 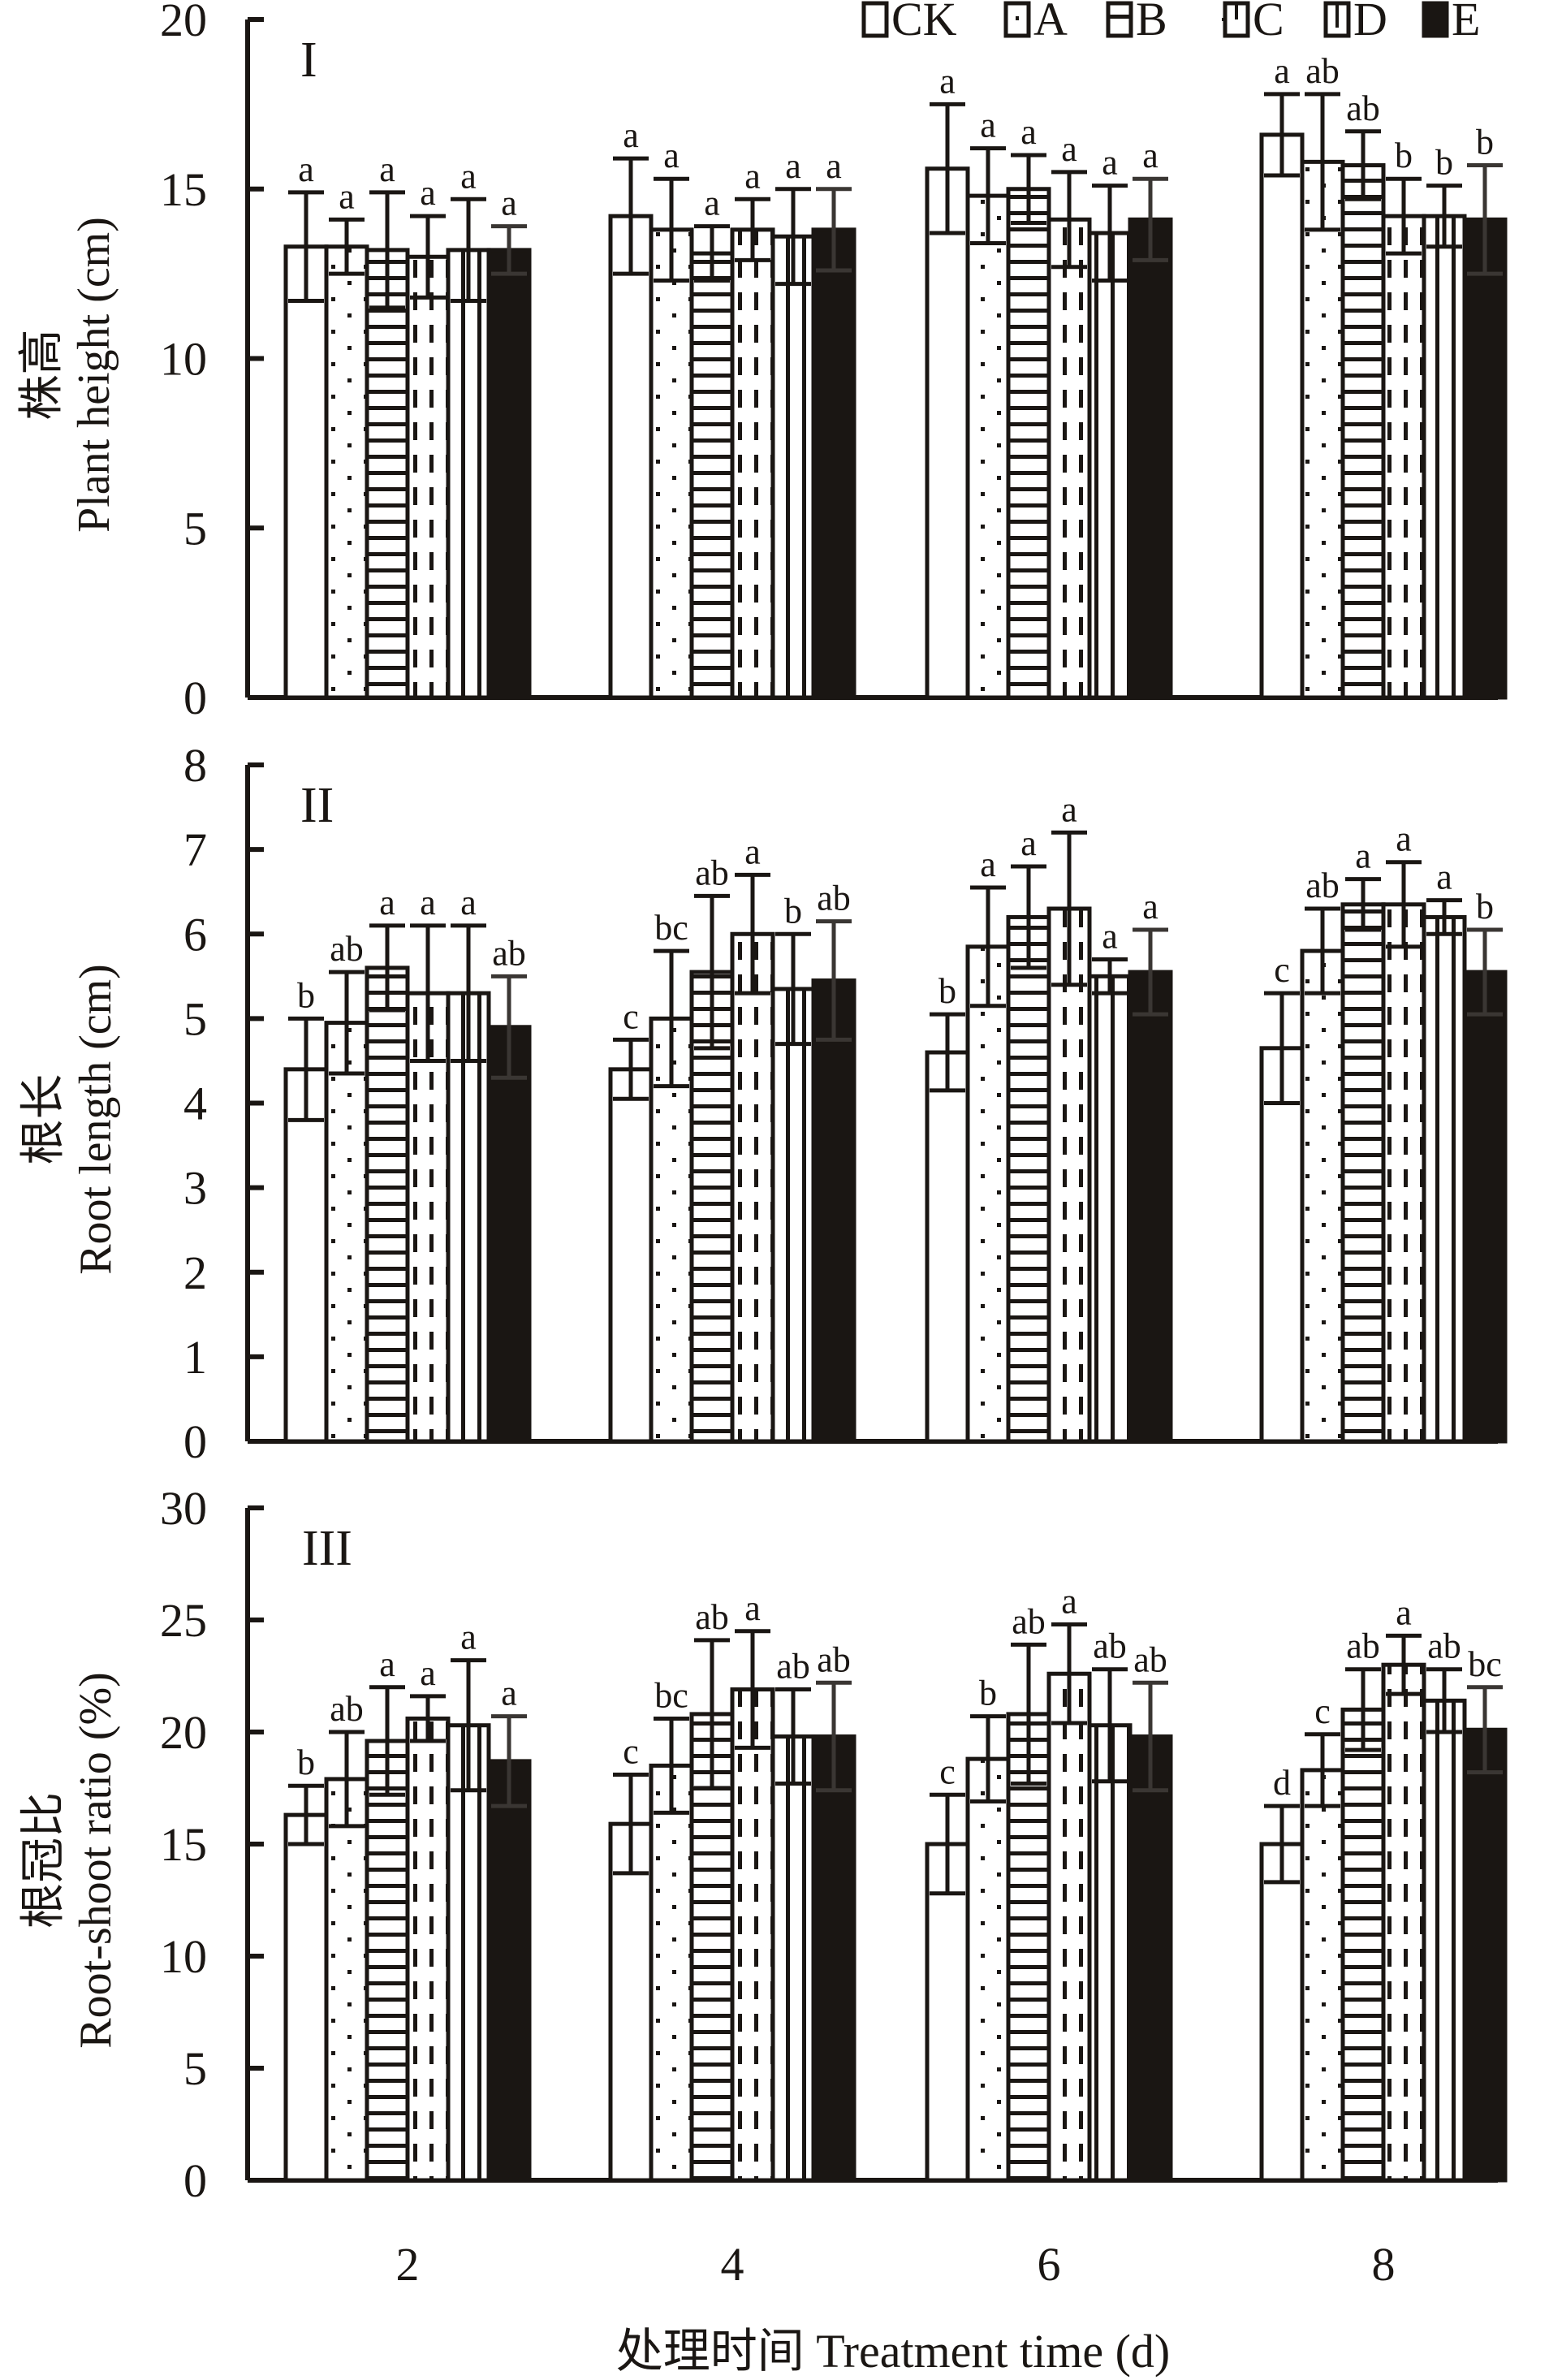 I want to click on x-axis-label: 处理时间 Treatment time (d), so click(x=893, y=2352).